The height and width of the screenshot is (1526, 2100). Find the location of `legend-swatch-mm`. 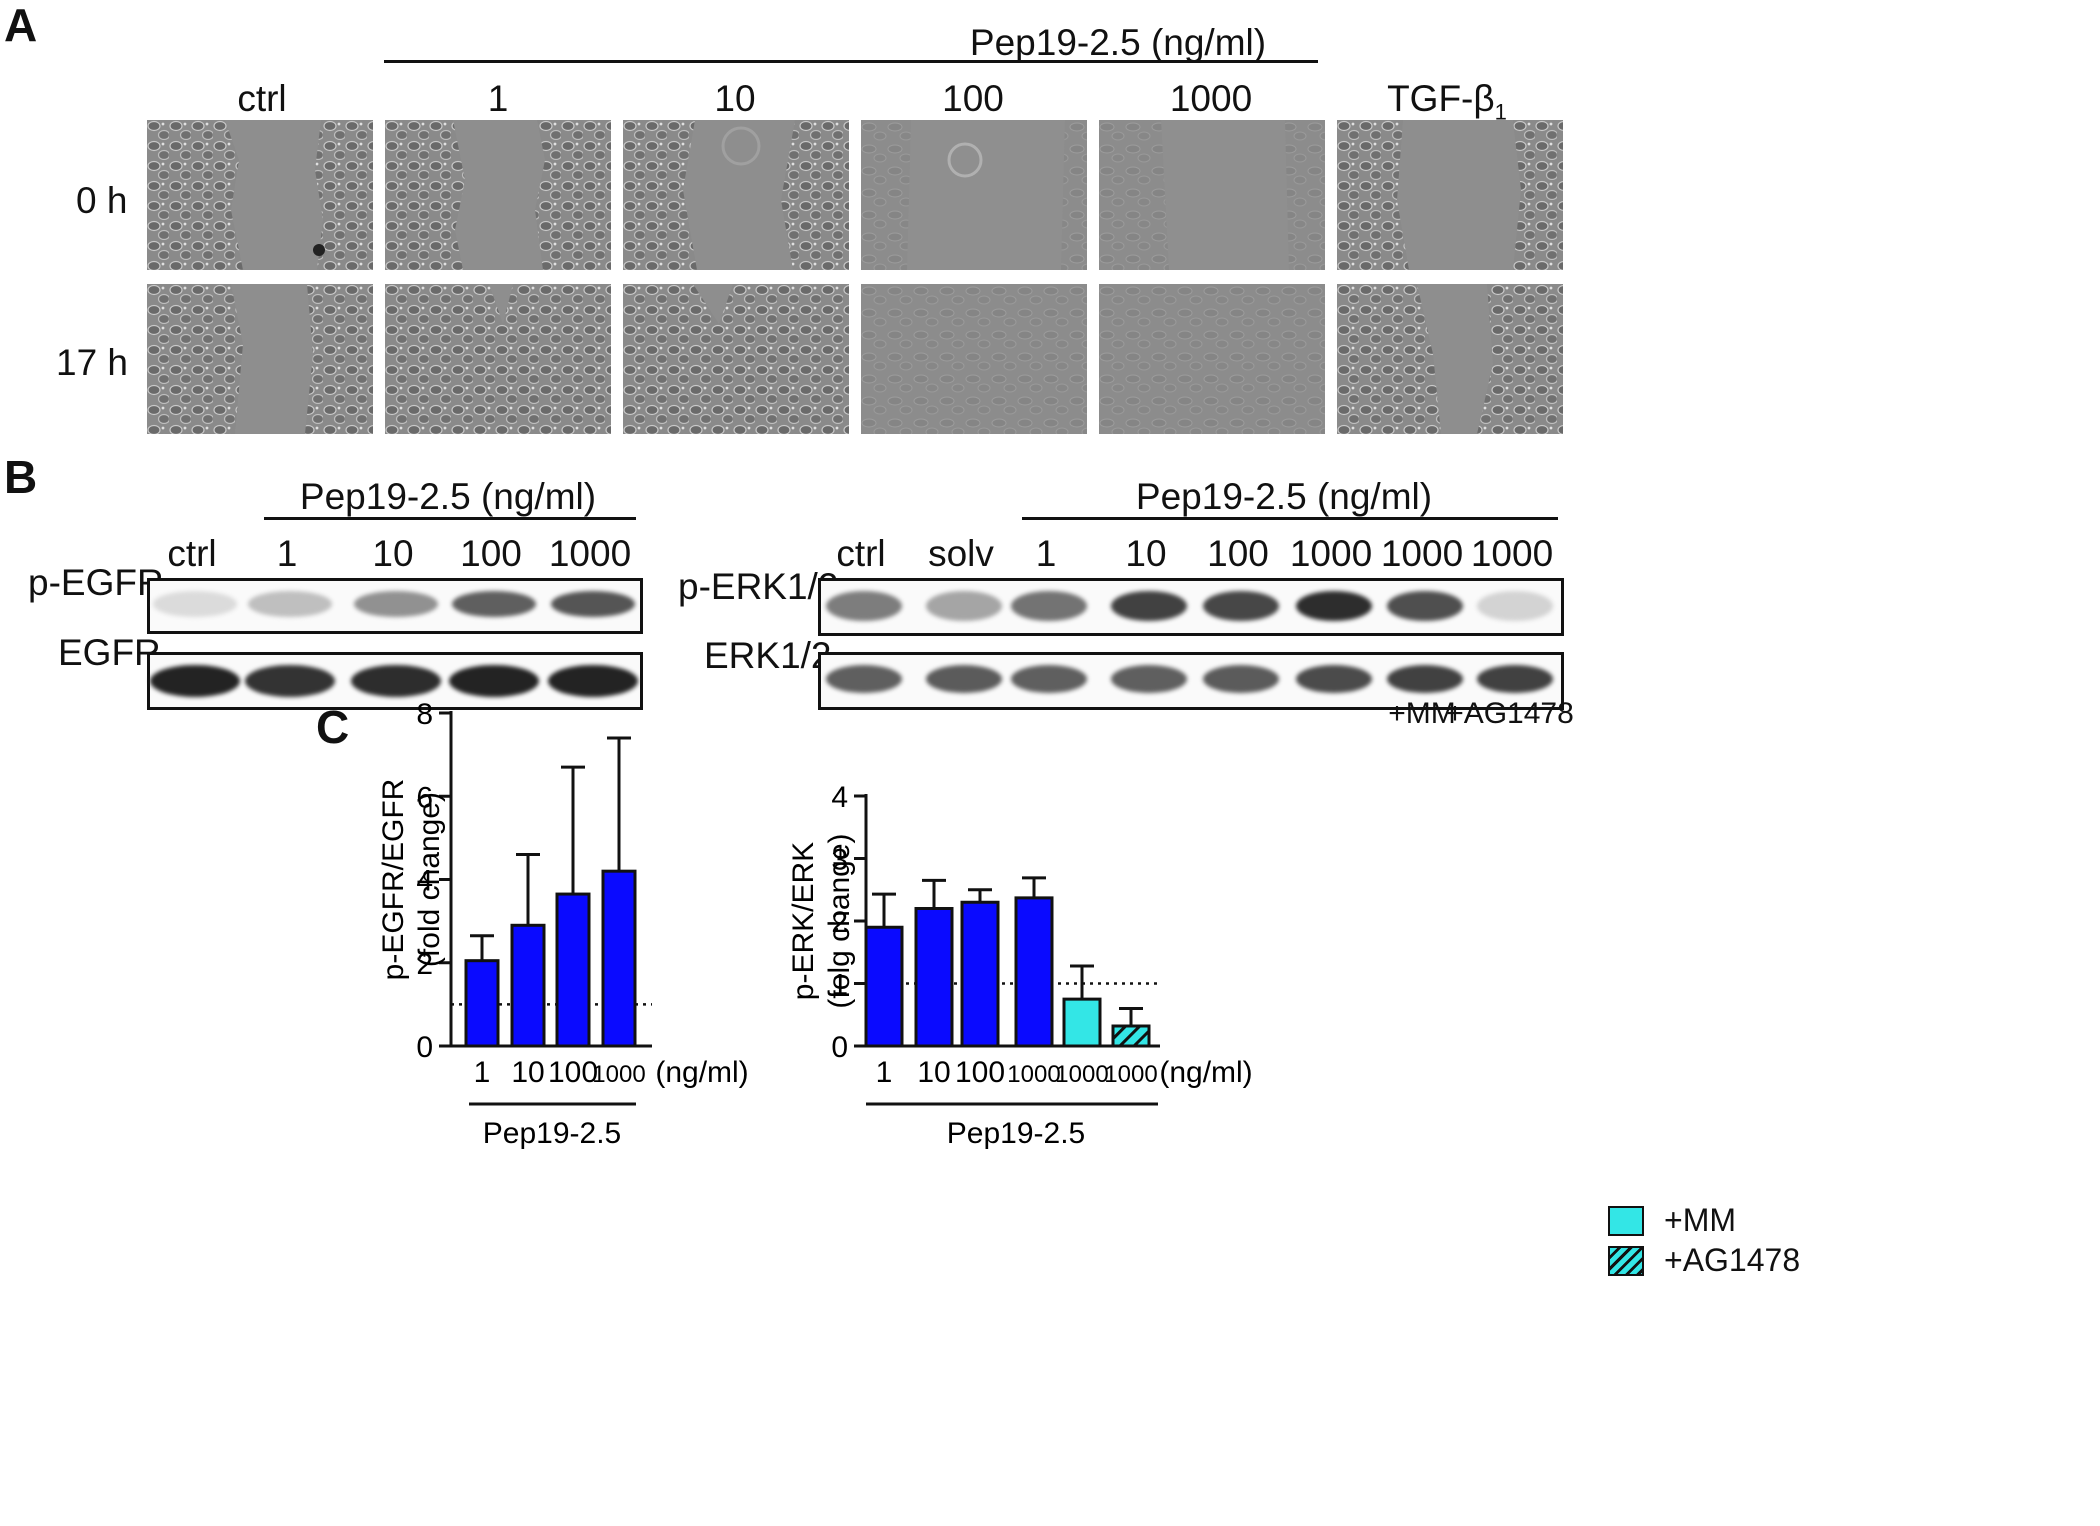

legend-swatch-mm is located at coordinates (1626, 1221).